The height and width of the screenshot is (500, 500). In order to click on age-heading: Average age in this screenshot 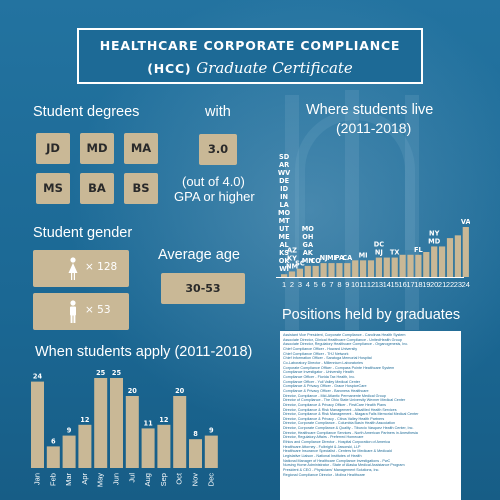, I will do `click(199, 255)`.